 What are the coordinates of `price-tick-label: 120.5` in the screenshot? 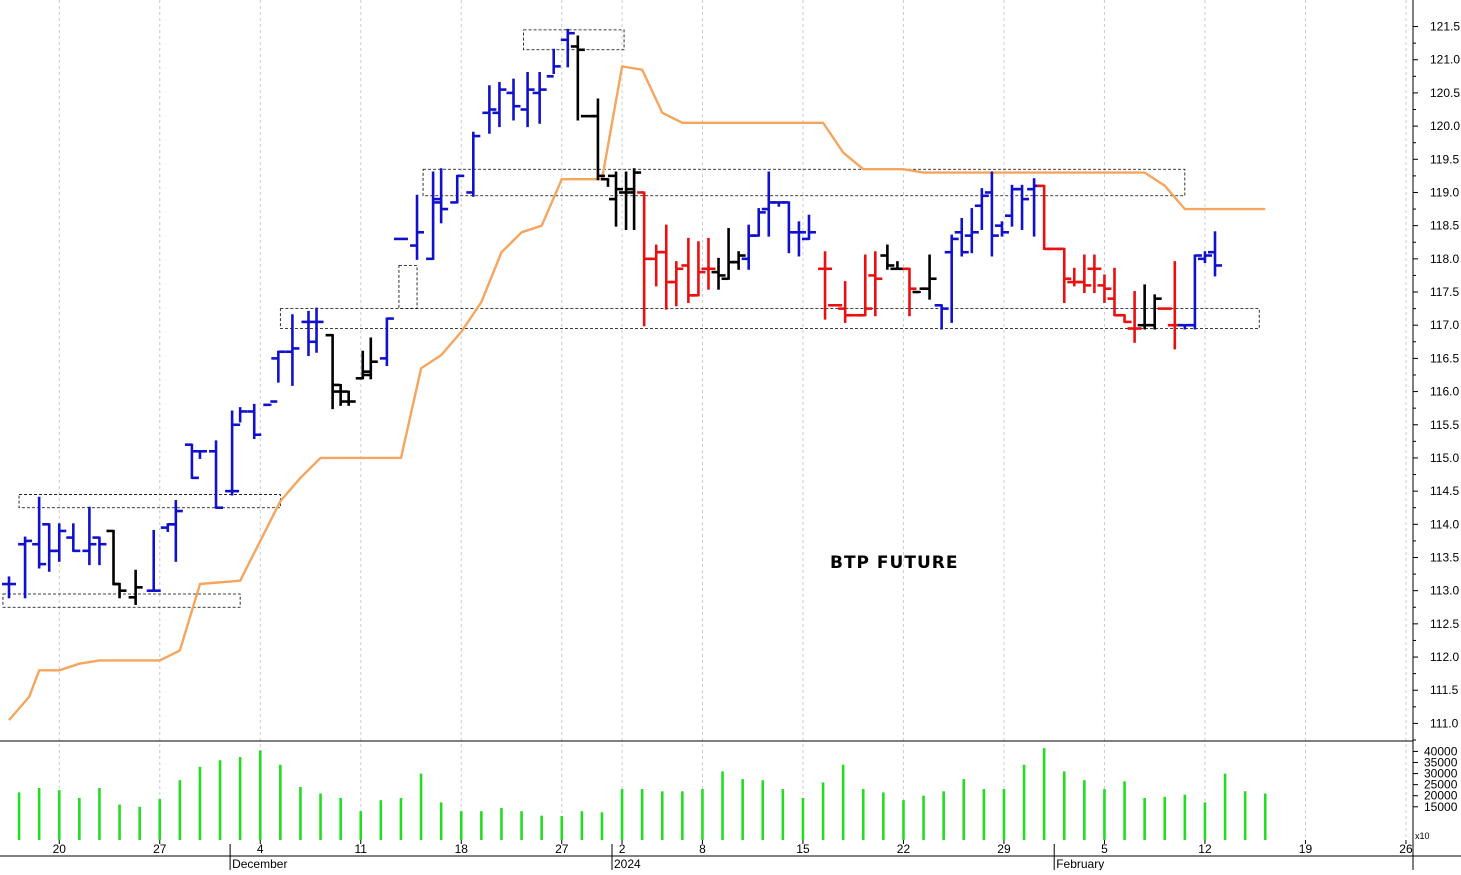 It's located at (1445, 93).